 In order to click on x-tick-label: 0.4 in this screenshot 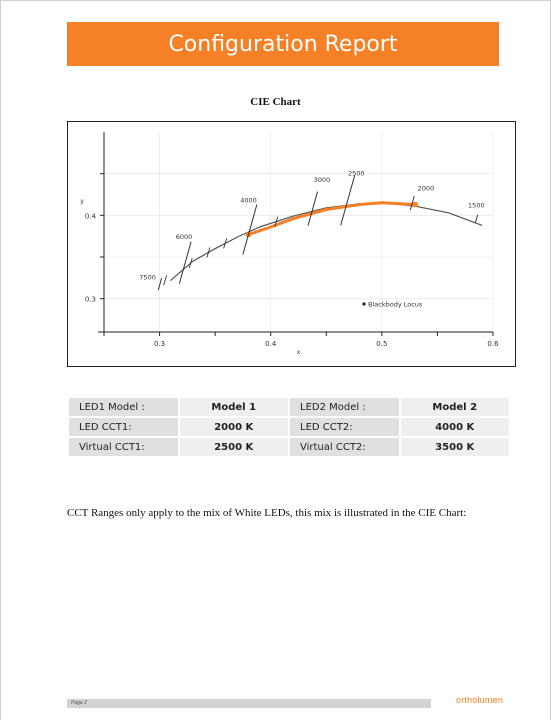, I will do `click(271, 344)`.